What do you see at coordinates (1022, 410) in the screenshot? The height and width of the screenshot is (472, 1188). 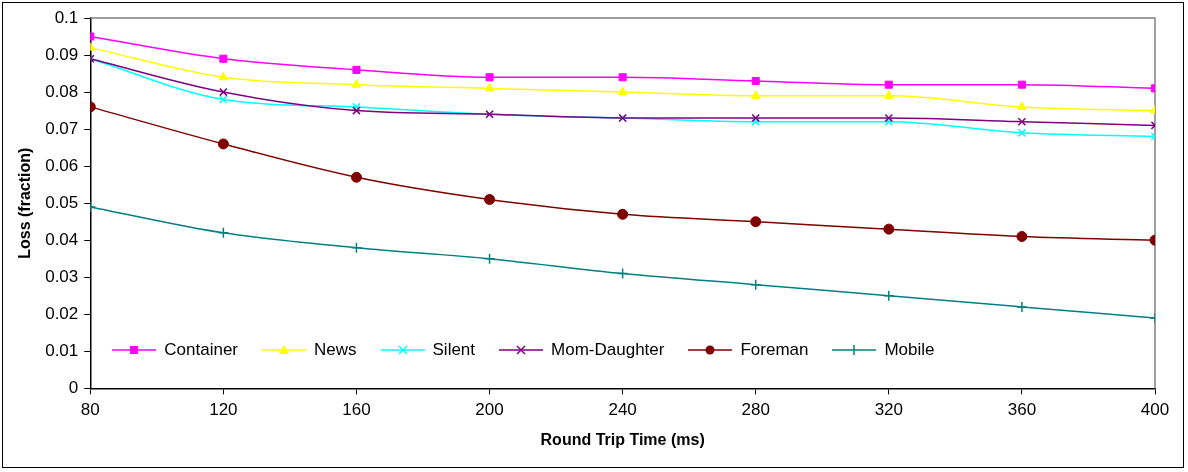 I see `x-tick-label: 360` at bounding box center [1022, 410].